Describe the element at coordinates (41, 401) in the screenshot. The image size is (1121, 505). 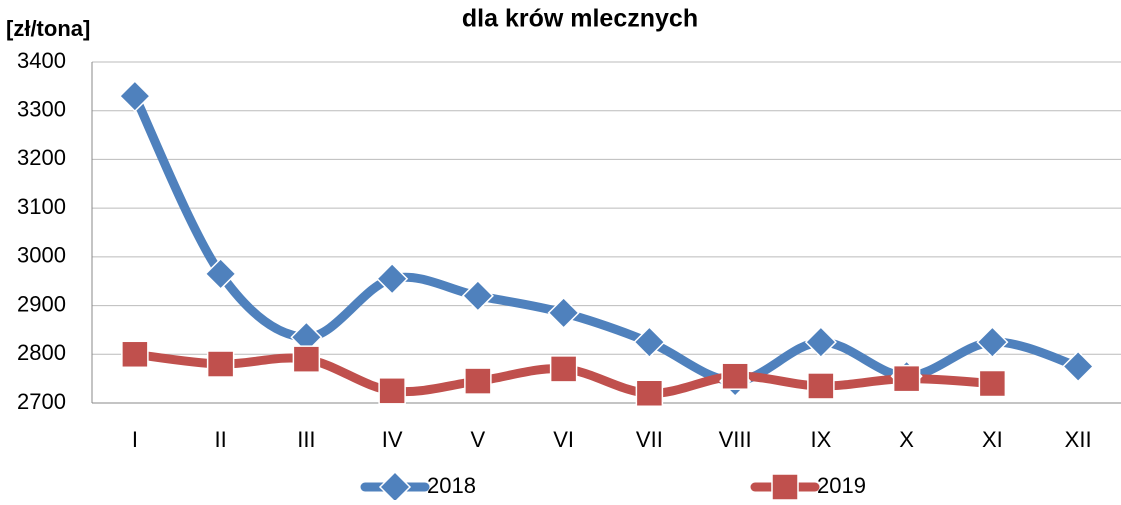
I see `y-tick-label: 2700` at that location.